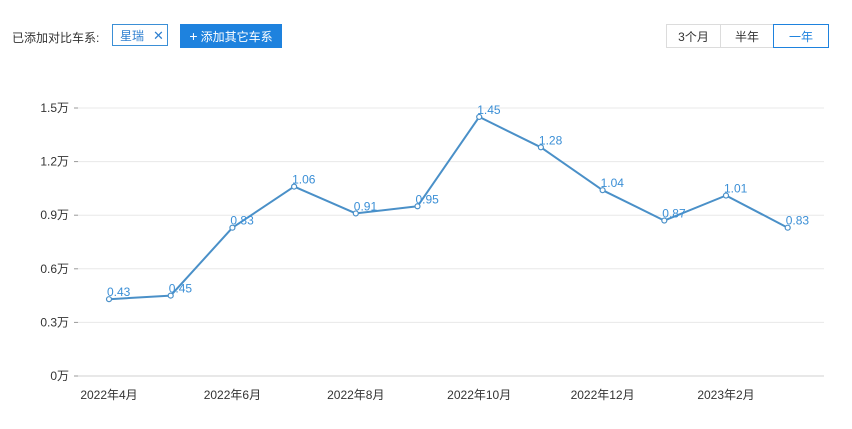 The height and width of the screenshot is (429, 852). I want to click on y-tick-label: 1.2万, so click(54, 162).